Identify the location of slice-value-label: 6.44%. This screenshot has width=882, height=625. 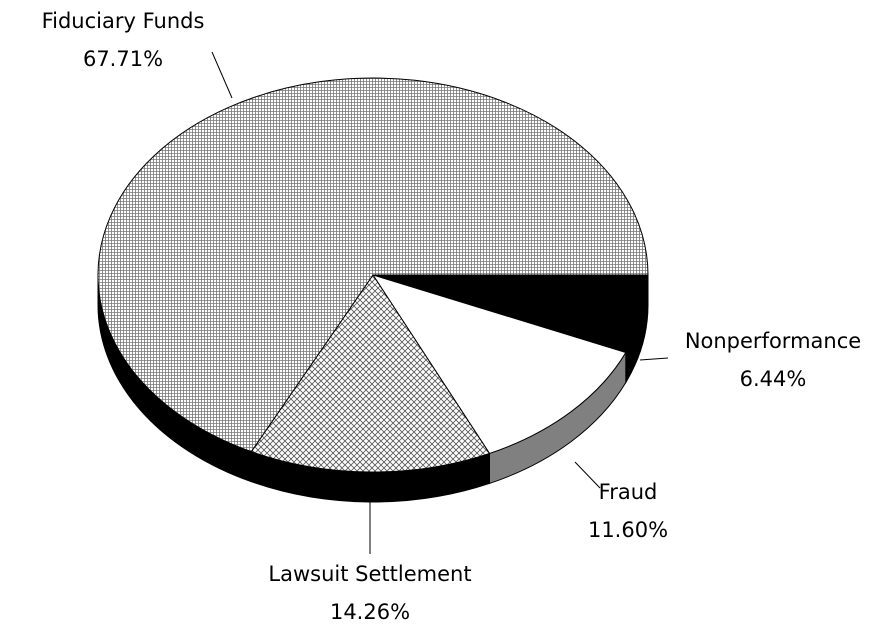
(773, 379).